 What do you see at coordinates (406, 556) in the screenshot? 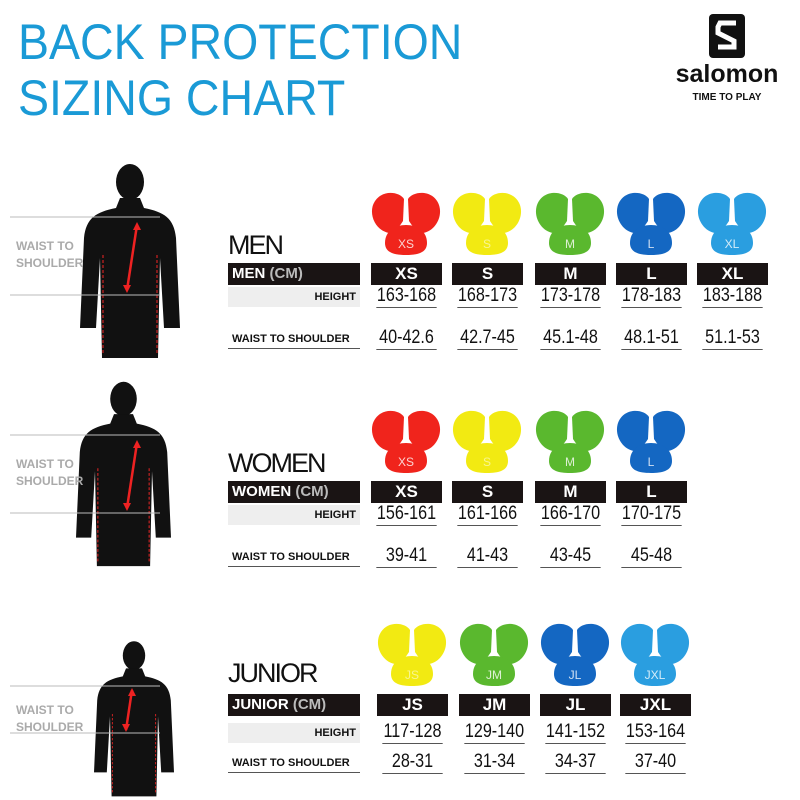
I see `waist-to-shoulder-value: 39-41` at bounding box center [406, 556].